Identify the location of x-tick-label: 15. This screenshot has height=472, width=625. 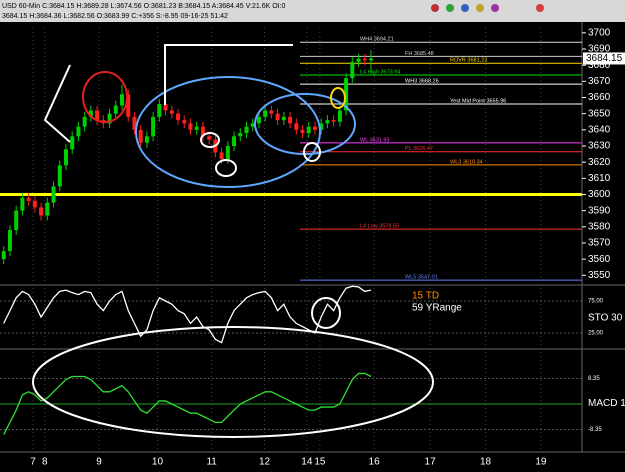
(320, 462).